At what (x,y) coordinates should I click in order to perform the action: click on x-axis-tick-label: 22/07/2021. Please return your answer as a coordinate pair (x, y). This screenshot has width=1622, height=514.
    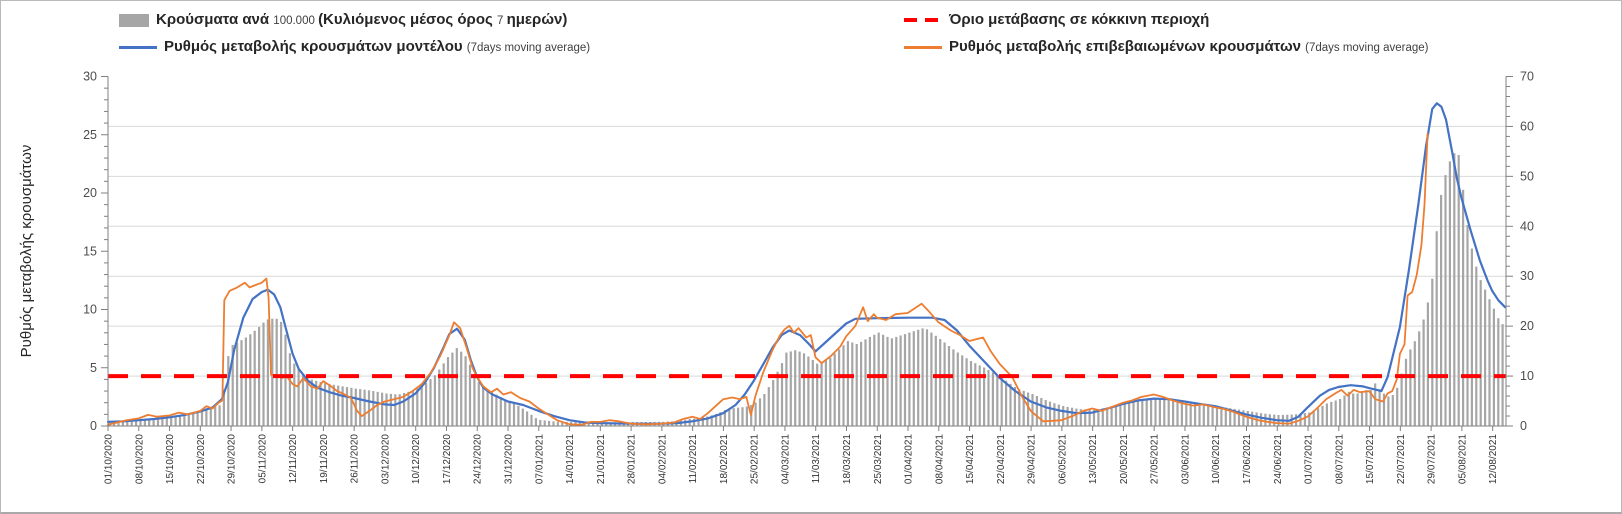
    Looking at the image, I should click on (1401, 459).